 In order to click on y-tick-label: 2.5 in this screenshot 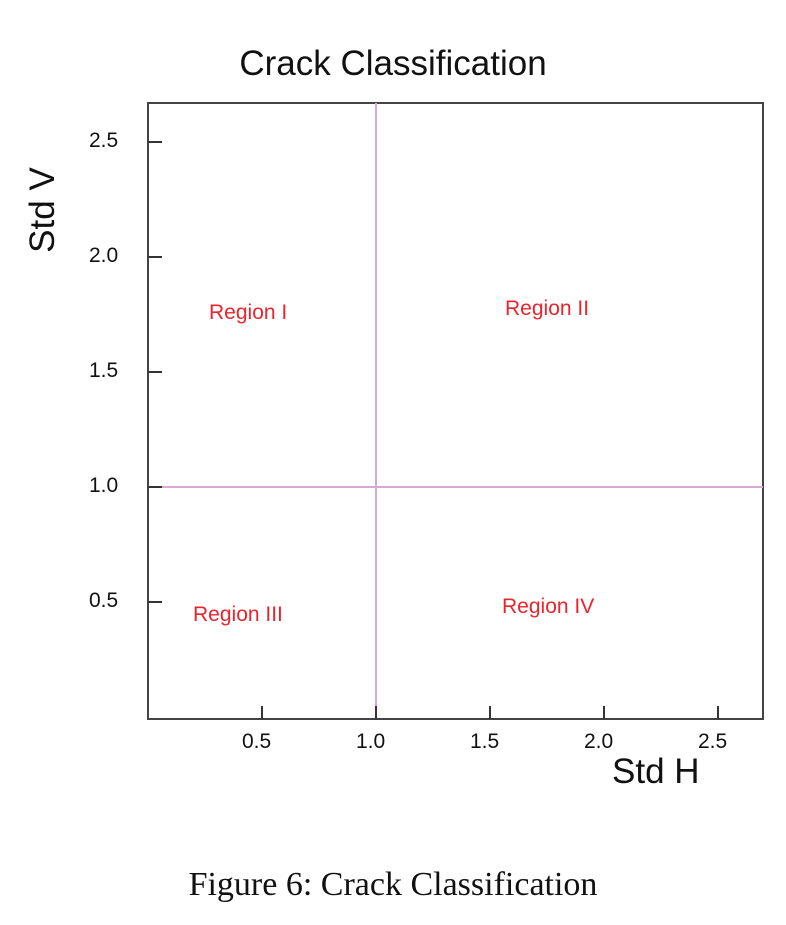, I will do `click(104, 140)`.